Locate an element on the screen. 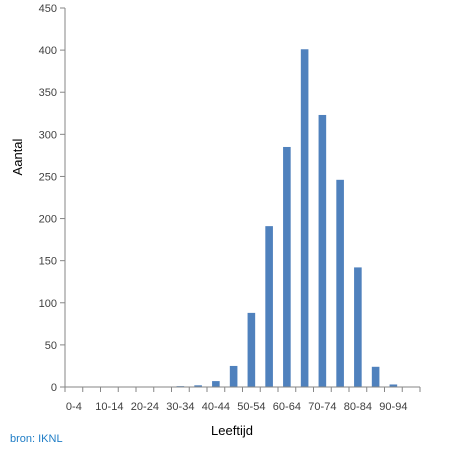 The height and width of the screenshot is (451, 450). x-tick-label: 10-14 is located at coordinates (109, 407).